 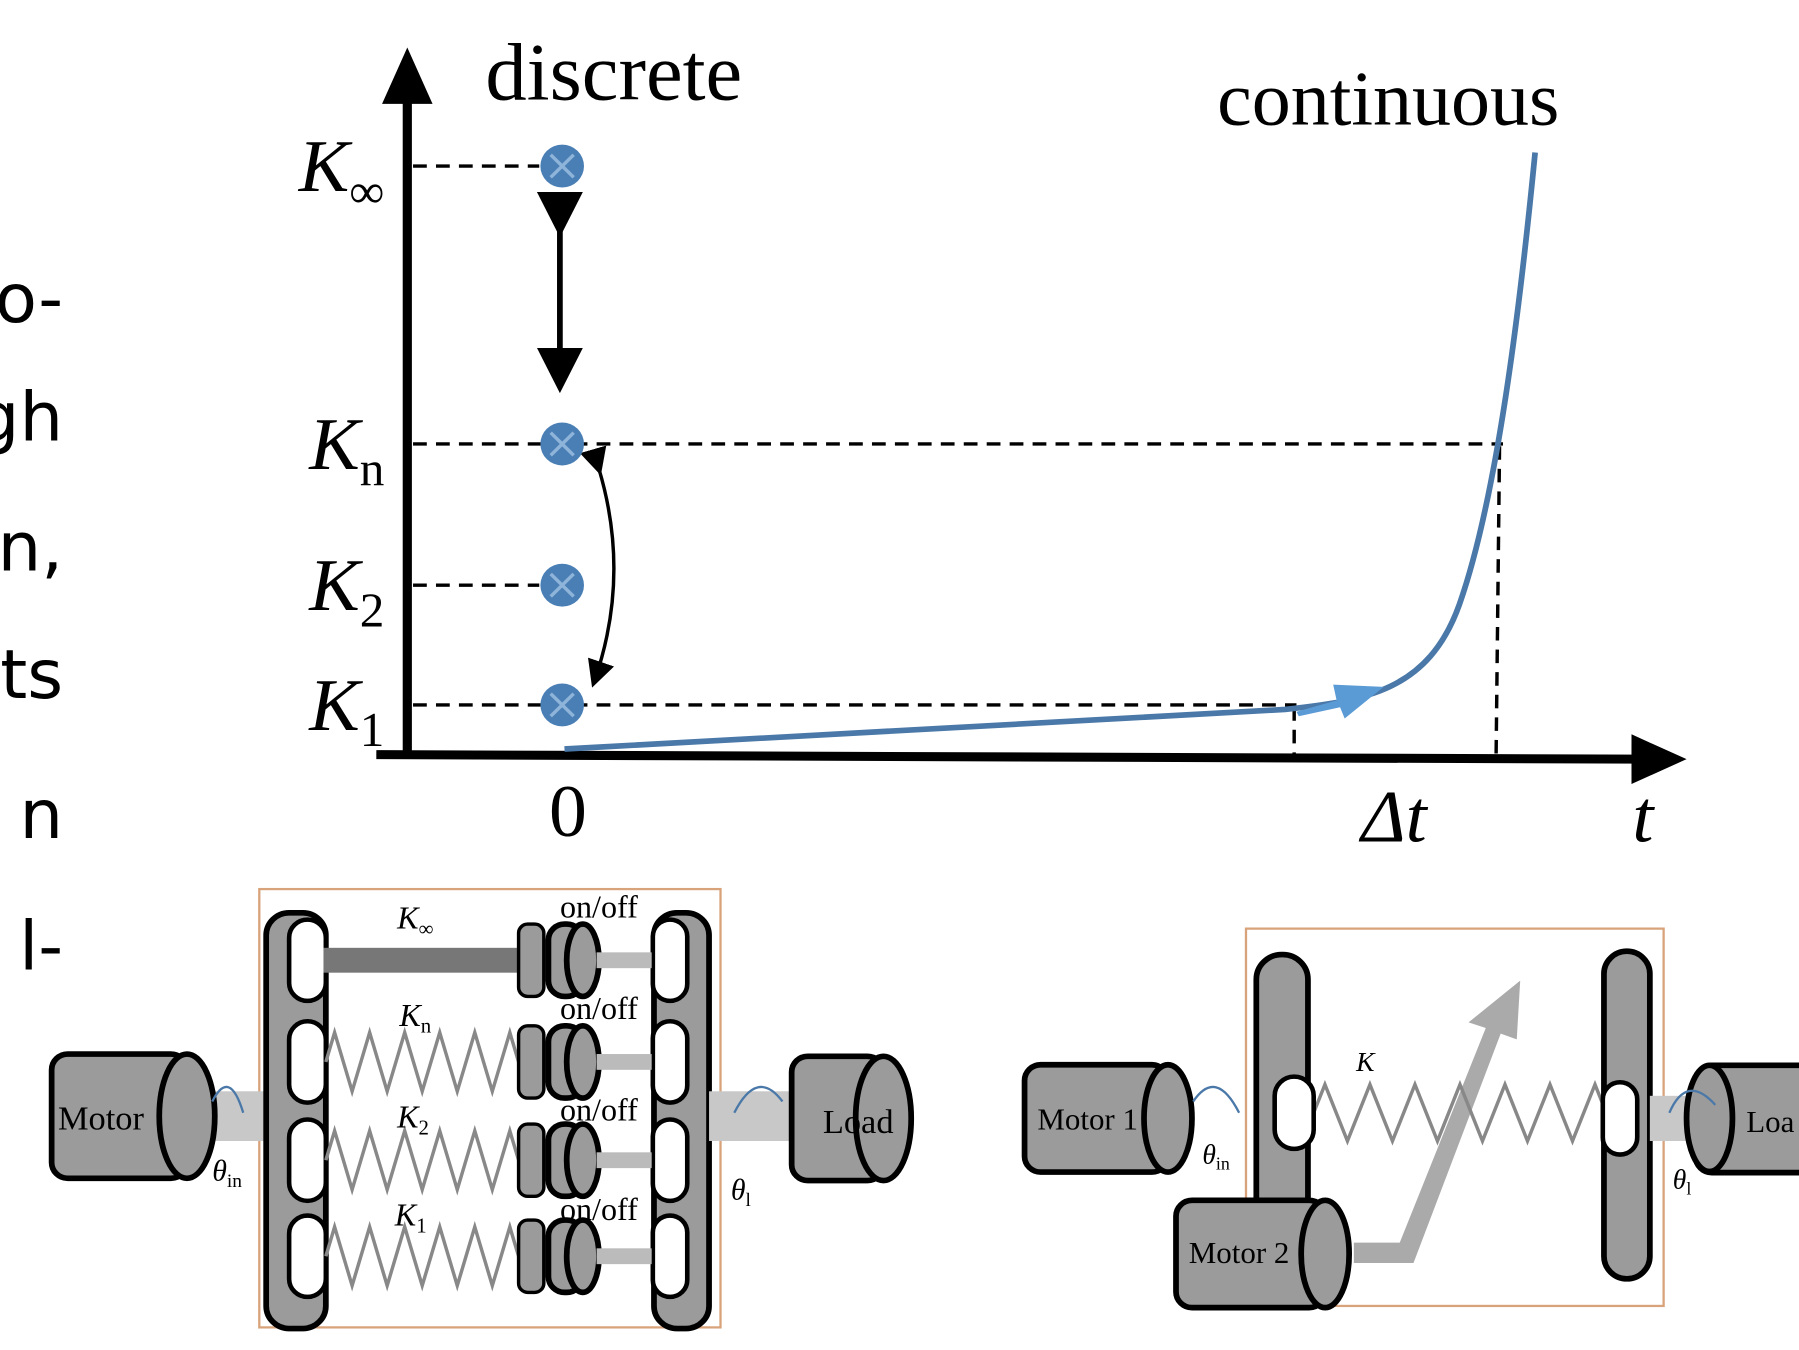 I want to click on discrete-points, so click(x=562, y=435).